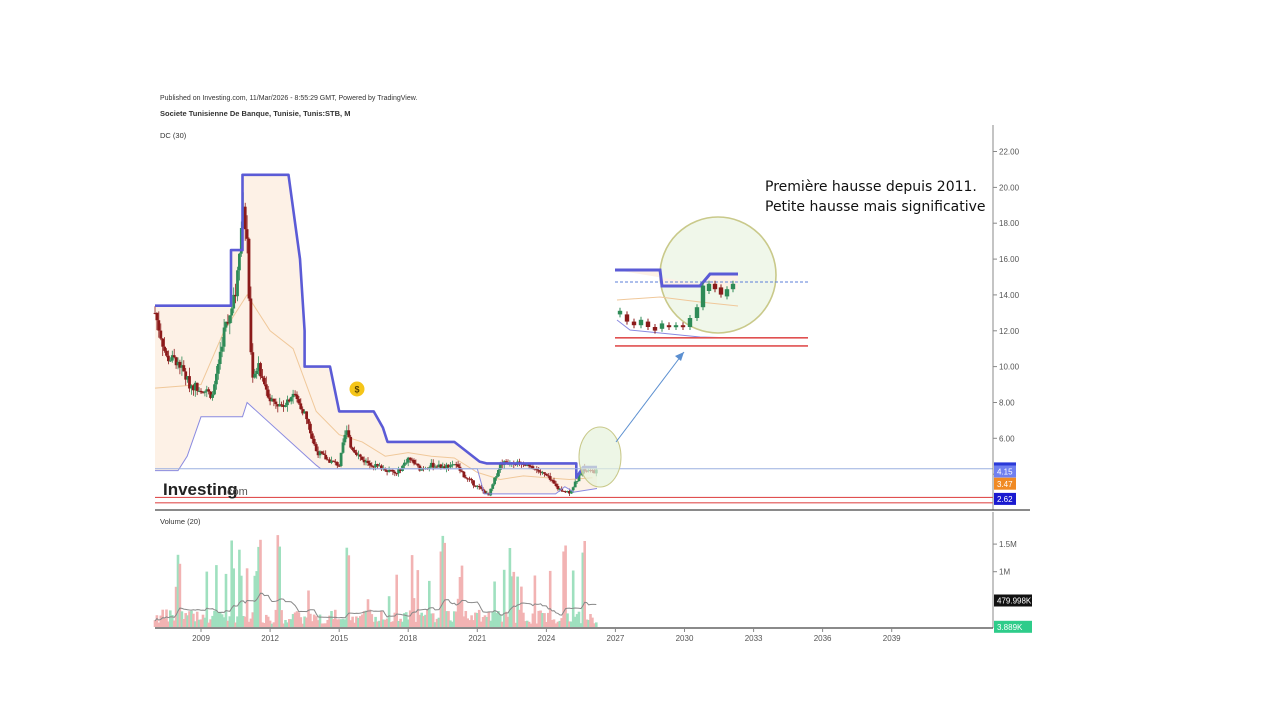 This screenshot has height=720, width=1280. Describe the element at coordinates (1005, 483) in the screenshot. I see `price-axis-labels: 4.324.153.472.62` at that location.